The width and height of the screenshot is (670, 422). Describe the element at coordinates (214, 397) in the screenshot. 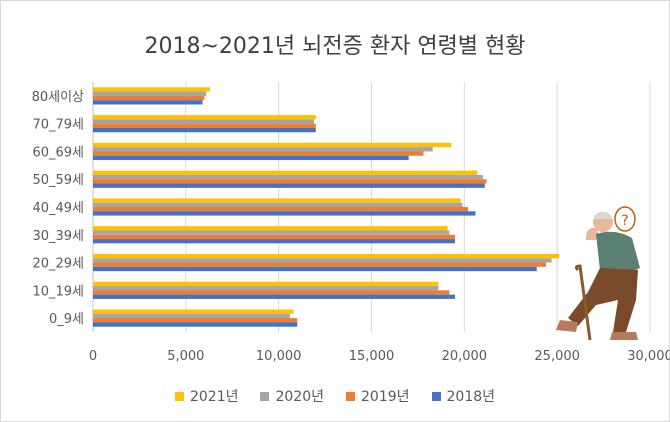

I see `legend-label: 2021년` at that location.